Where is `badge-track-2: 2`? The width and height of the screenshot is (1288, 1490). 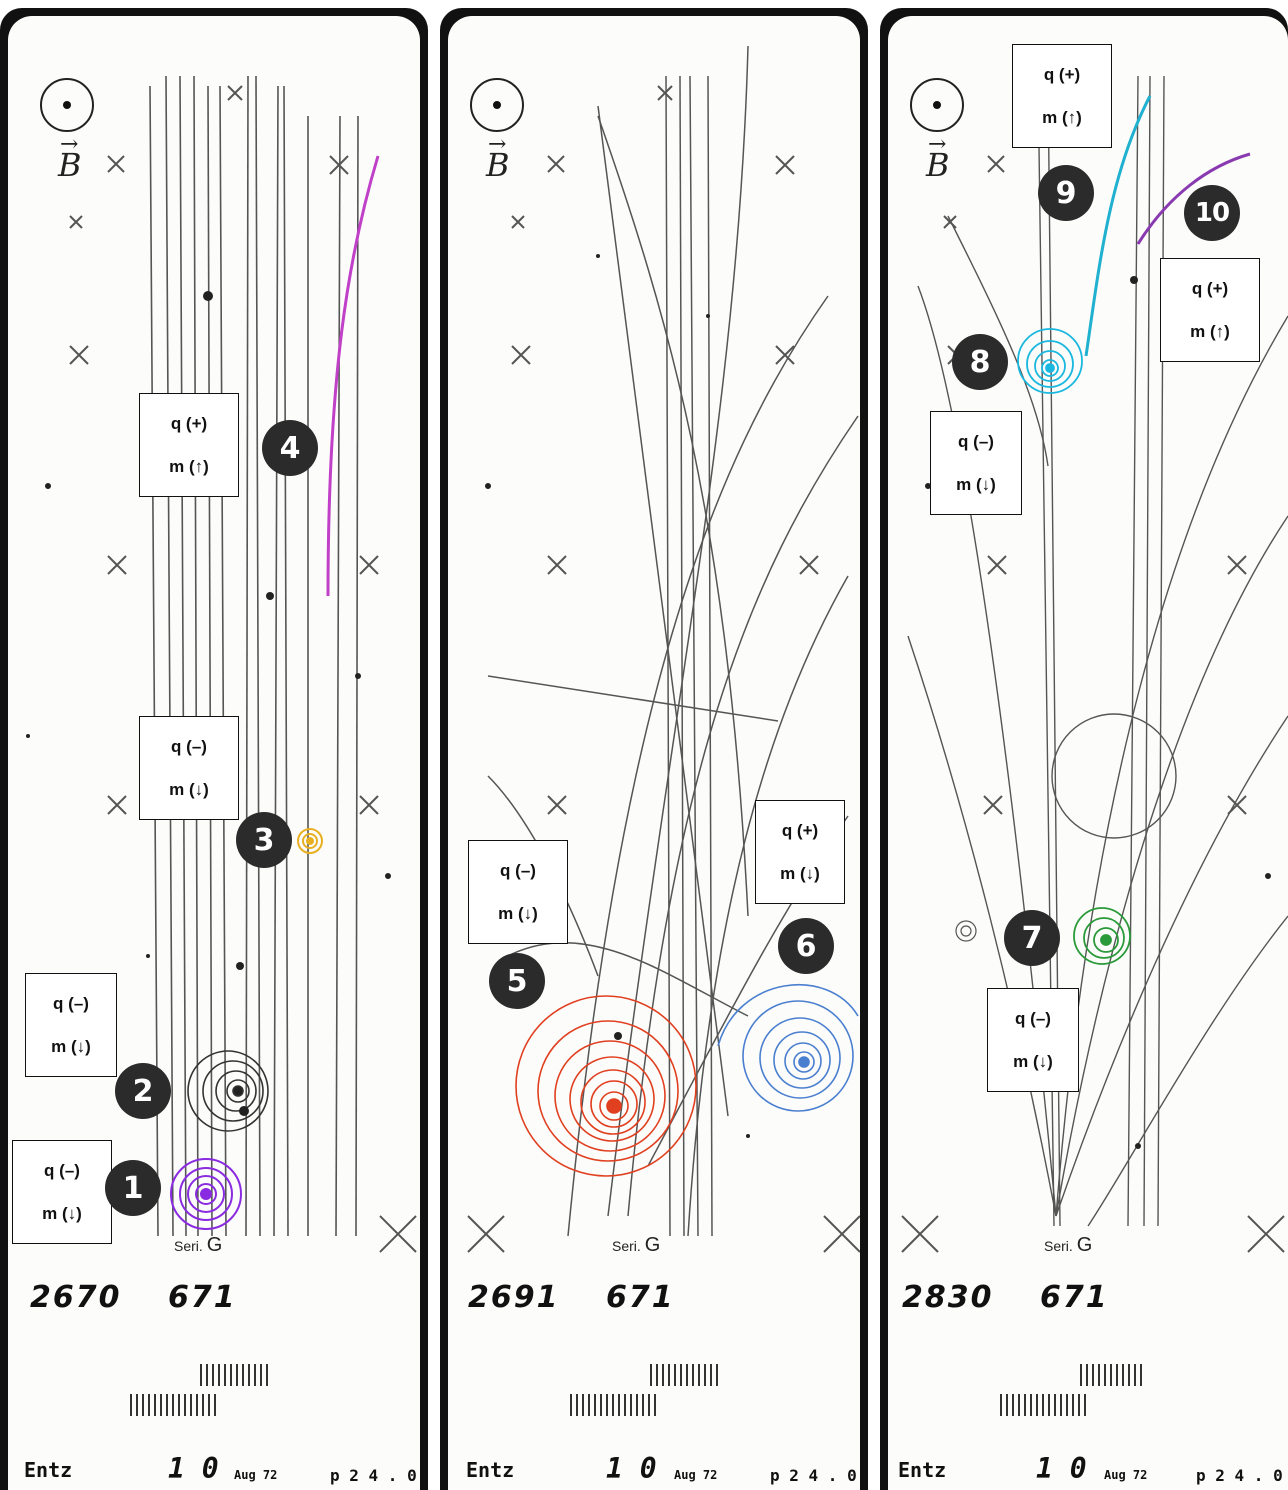 badge-track-2: 2 is located at coordinates (143, 1091).